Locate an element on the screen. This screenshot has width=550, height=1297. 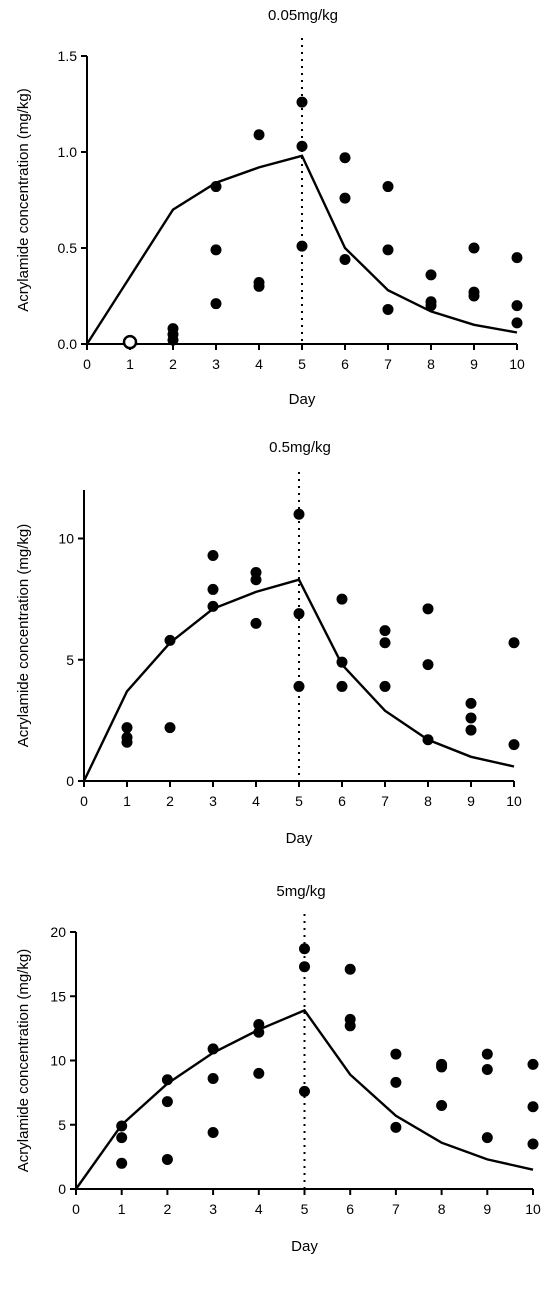
y-tick-label: 0.0 is located at coordinates (68, 344).